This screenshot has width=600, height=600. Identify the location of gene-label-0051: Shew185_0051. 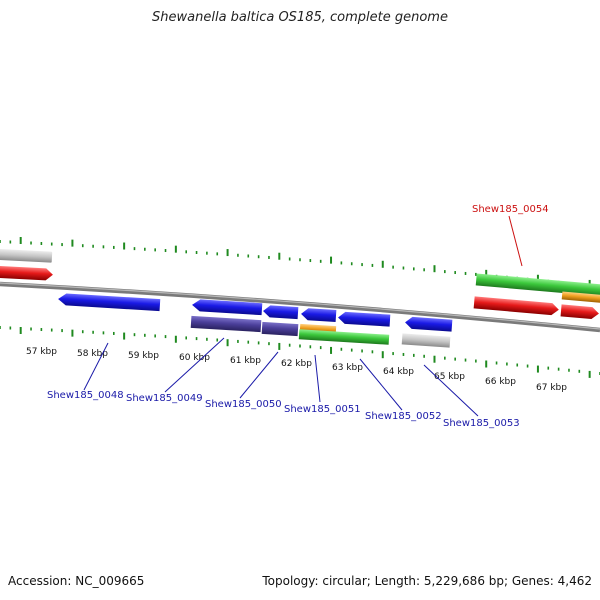
(322, 409).